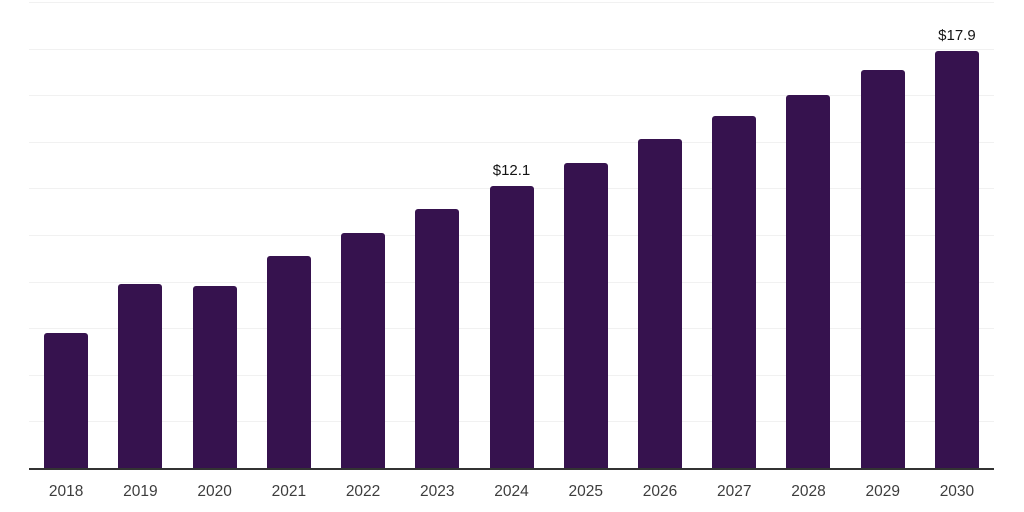 The height and width of the screenshot is (512, 1024). Describe the element at coordinates (214, 235) in the screenshot. I see `bar-slot-2020` at that location.